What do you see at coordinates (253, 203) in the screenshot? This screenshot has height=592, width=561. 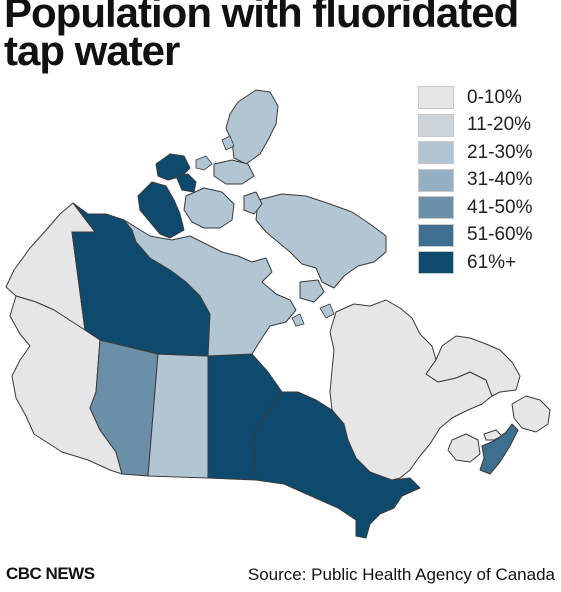 I see `region-nunavut-somerset` at bounding box center [253, 203].